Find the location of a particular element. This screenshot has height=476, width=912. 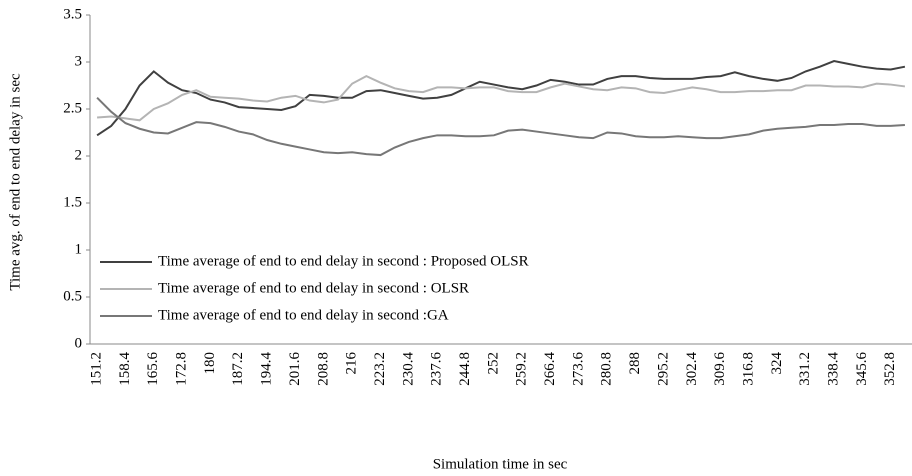

x-tick-label: 194.4 is located at coordinates (267, 369).